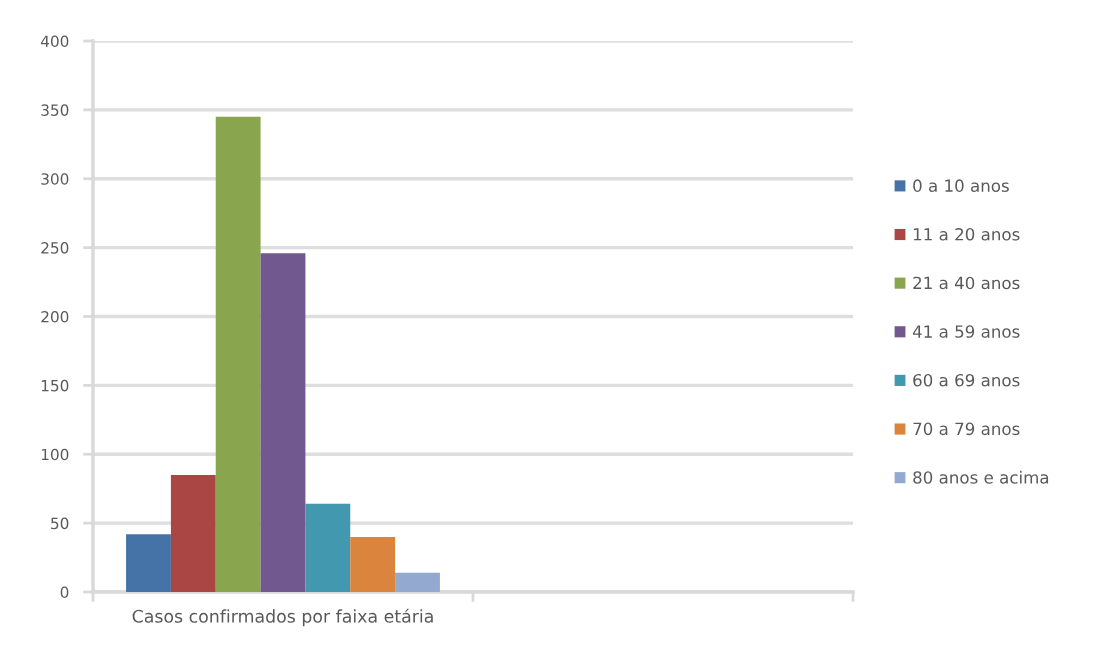 Image resolution: width=1106 pixels, height=650 pixels. What do you see at coordinates (55, 385) in the screenshot?
I see `y-tick-label: 150` at bounding box center [55, 385].